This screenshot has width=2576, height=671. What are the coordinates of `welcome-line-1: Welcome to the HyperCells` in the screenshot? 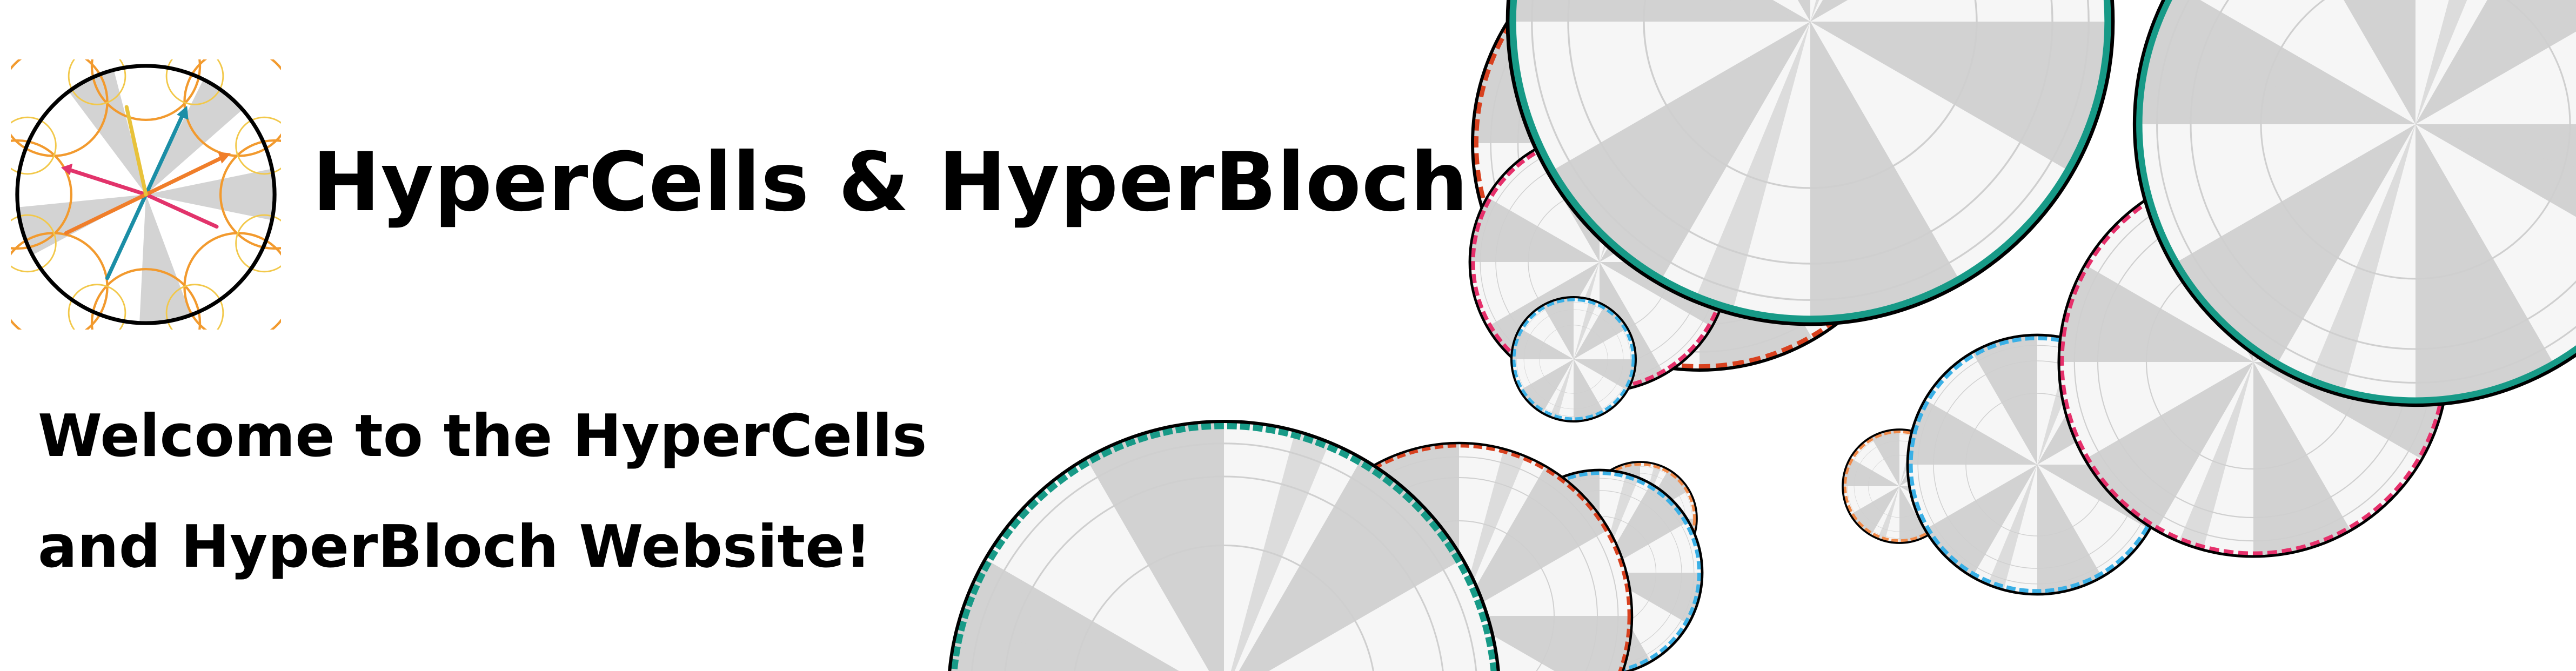 It's located at (482, 436).